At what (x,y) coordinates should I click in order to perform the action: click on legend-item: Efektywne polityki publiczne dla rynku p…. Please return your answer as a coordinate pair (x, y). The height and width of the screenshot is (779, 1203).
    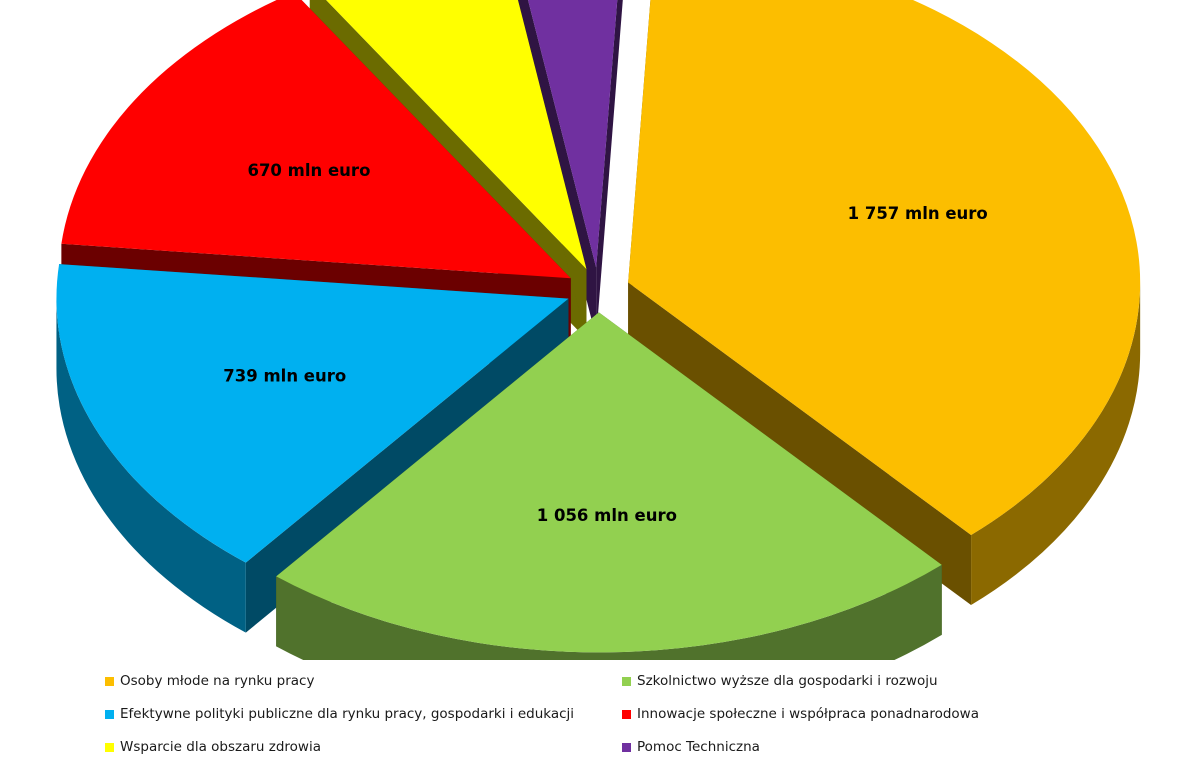
    Looking at the image, I should click on (339, 714).